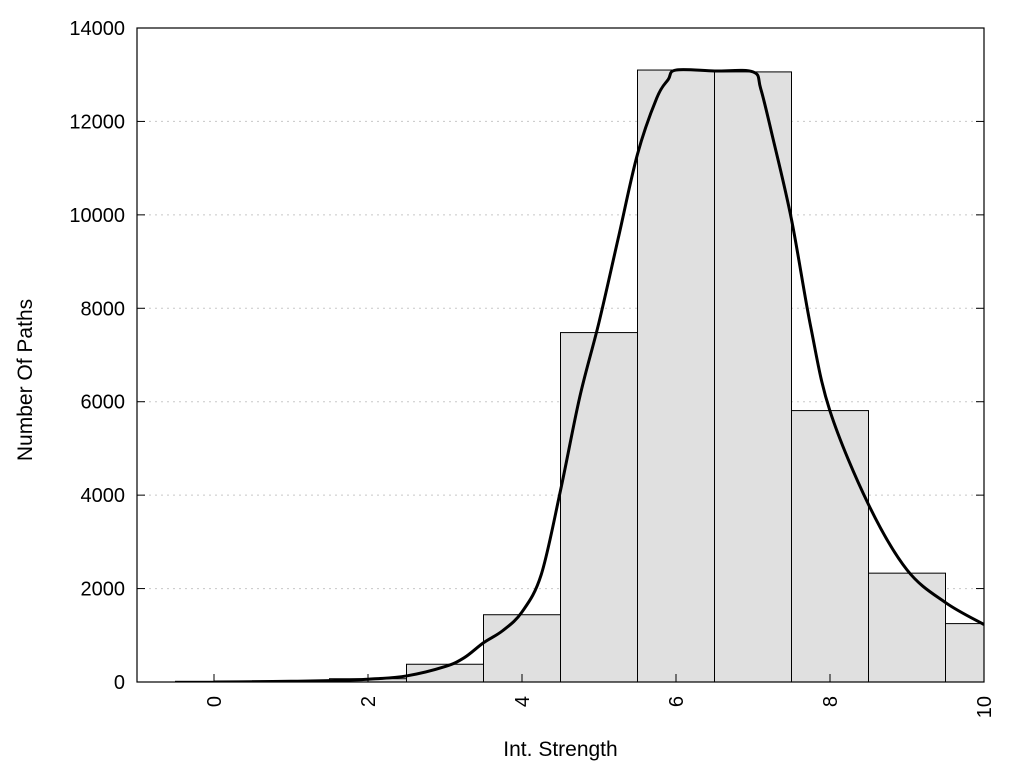 The height and width of the screenshot is (768, 1024). I want to click on y-tick-label: 12000, so click(97, 122).